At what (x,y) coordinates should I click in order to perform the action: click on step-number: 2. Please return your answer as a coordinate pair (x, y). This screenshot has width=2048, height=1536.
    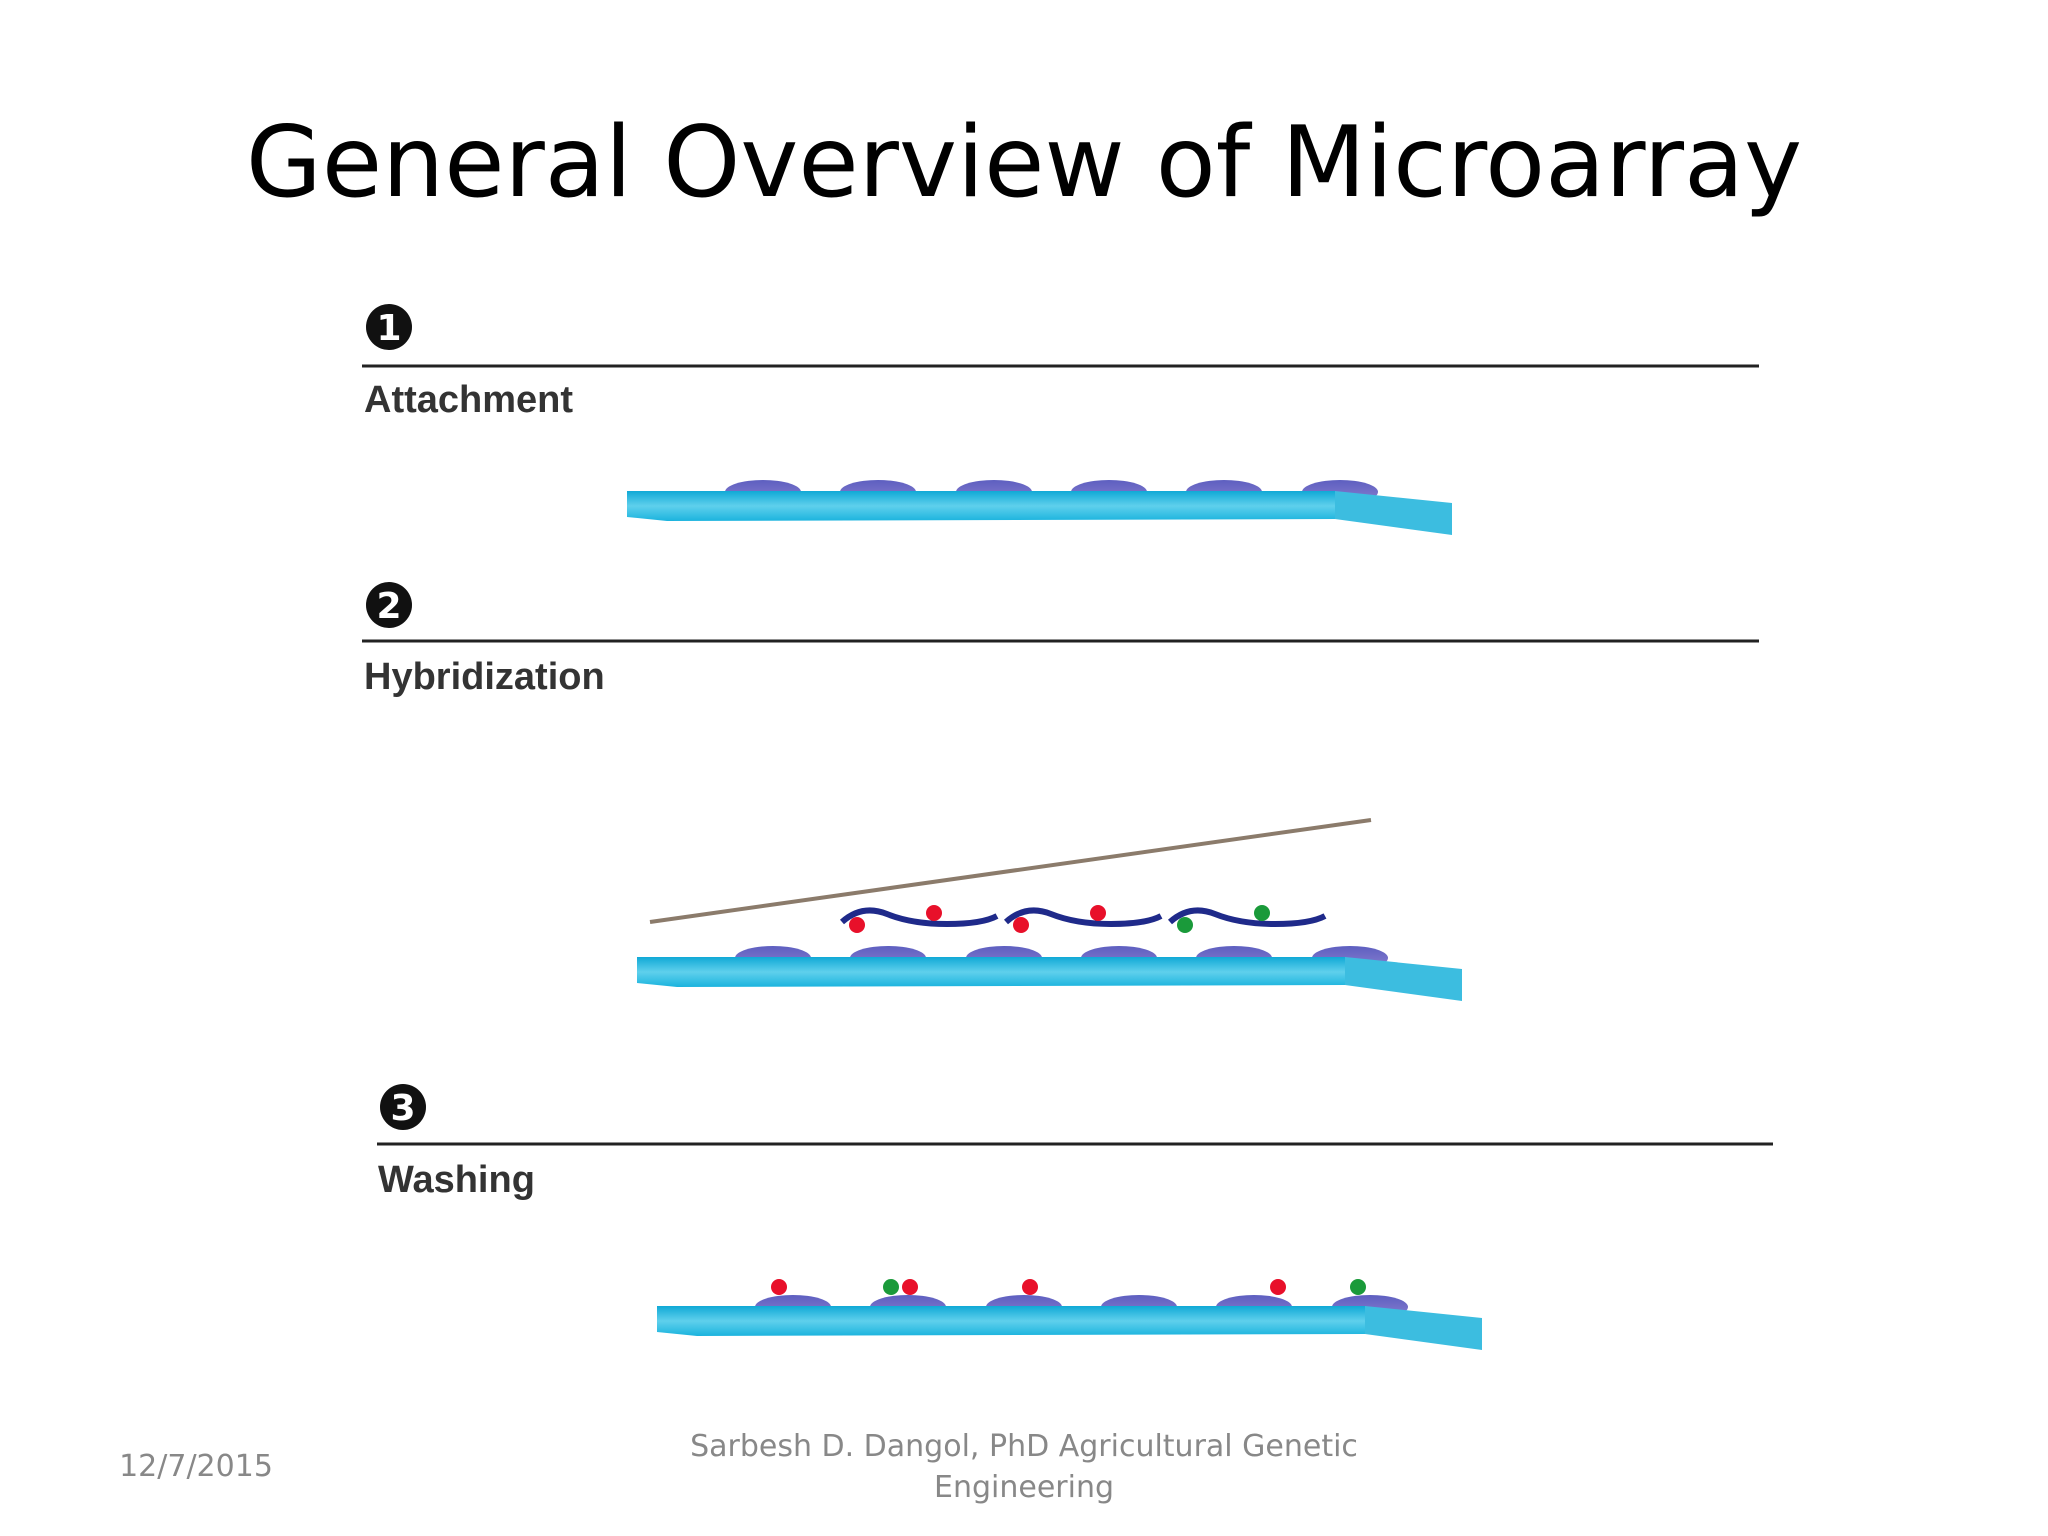
    Looking at the image, I should click on (388, 606).